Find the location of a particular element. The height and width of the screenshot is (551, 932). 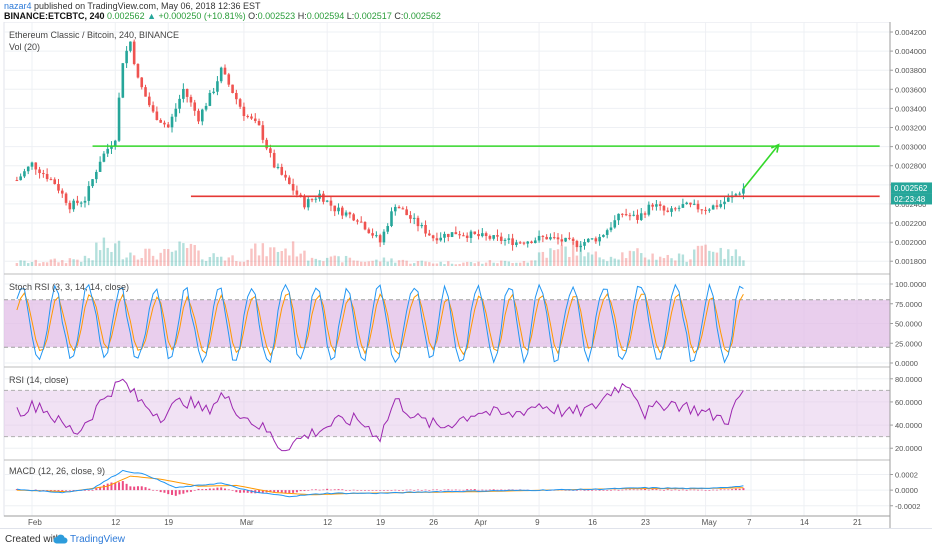

footer: Created with TradingView is located at coordinates (466, 539).